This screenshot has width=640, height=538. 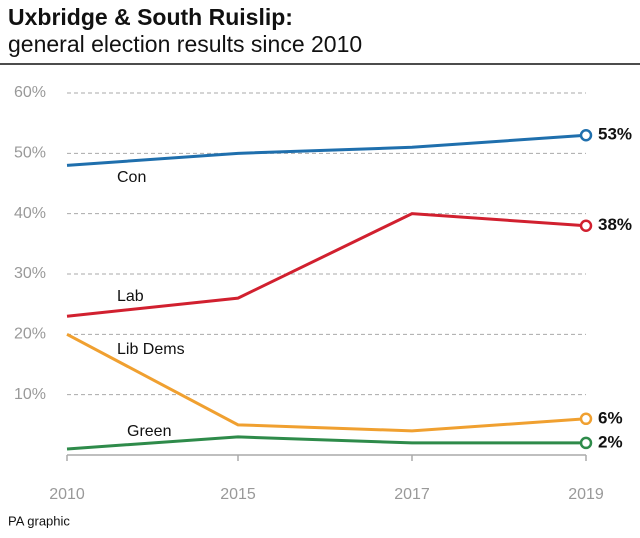 I want to click on y-tick-label: 10%, so click(x=30, y=394).